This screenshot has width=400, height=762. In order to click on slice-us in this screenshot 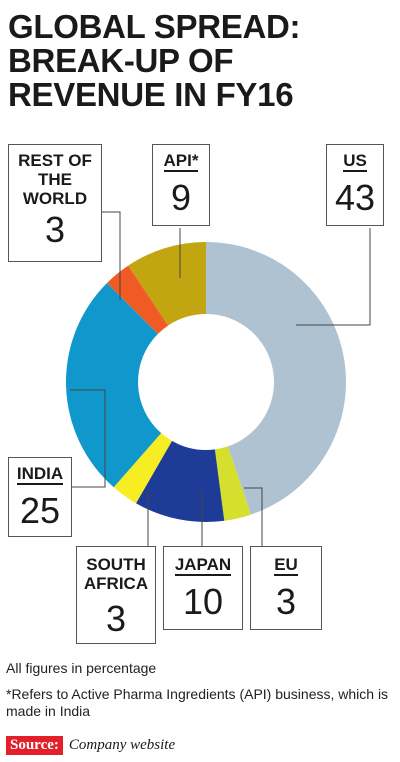, I will do `click(276, 378)`.